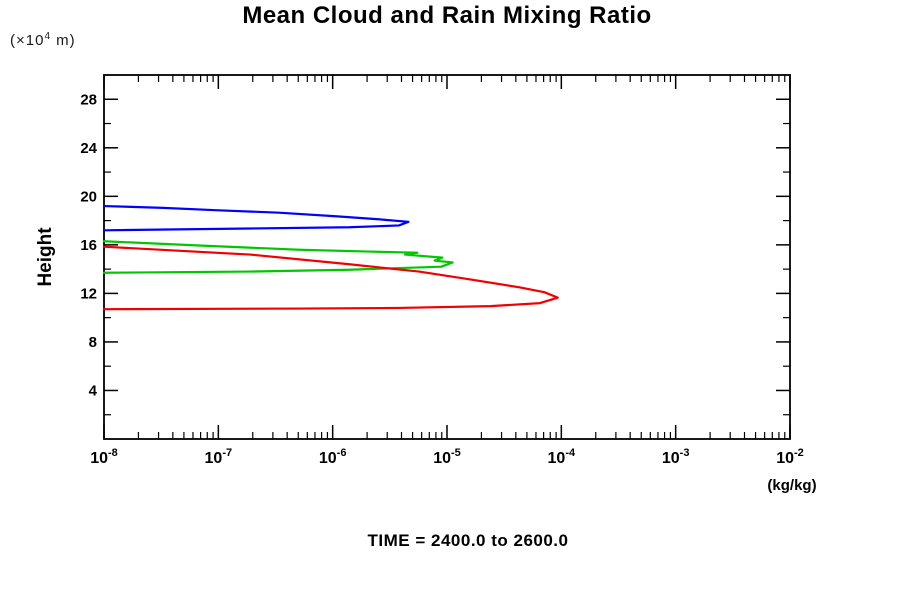 The width and height of the screenshot is (900, 600). I want to click on x-tick-label: 10⁻⁶, so click(333, 457).